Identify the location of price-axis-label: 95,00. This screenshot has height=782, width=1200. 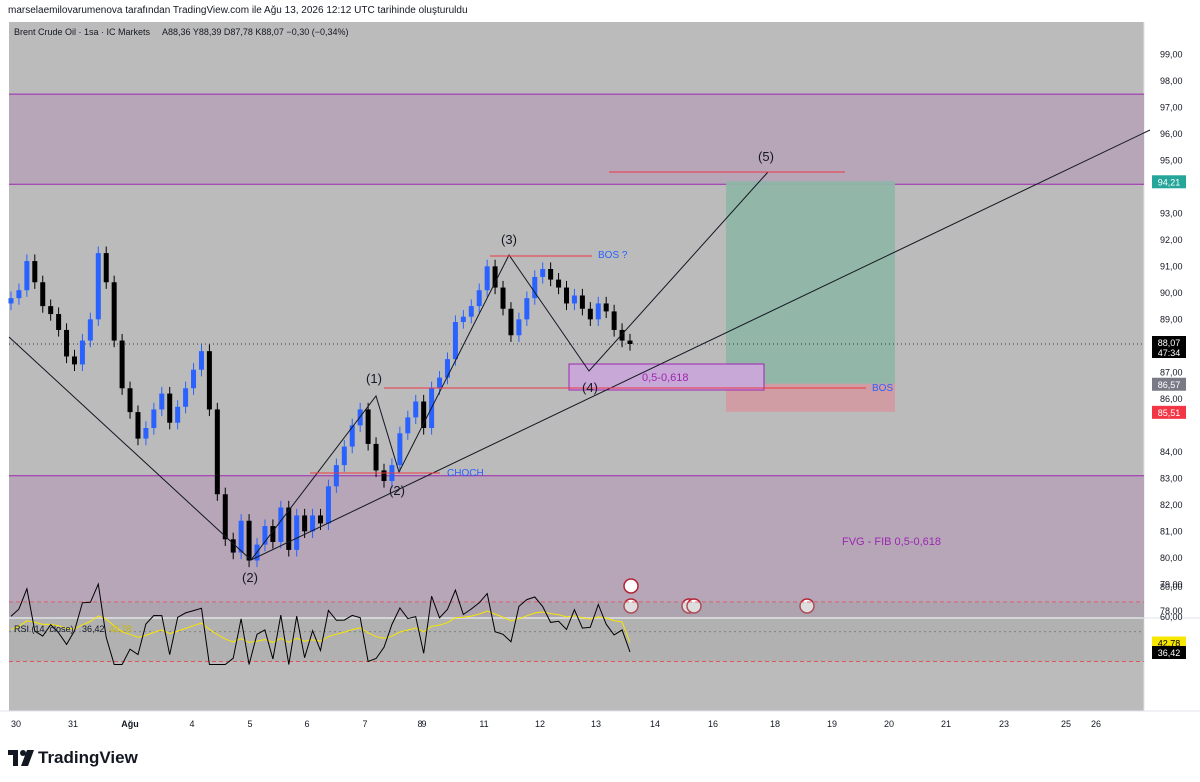
(1171, 160).